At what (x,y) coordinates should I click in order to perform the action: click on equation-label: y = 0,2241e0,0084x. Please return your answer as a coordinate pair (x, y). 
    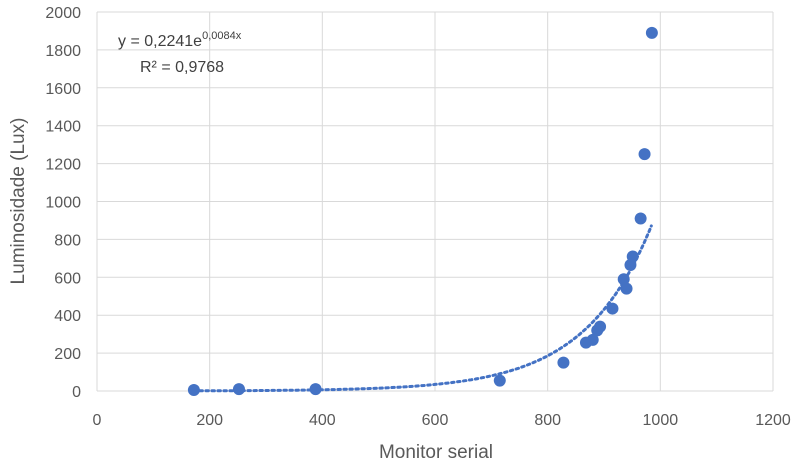
    Looking at the image, I should click on (180, 40).